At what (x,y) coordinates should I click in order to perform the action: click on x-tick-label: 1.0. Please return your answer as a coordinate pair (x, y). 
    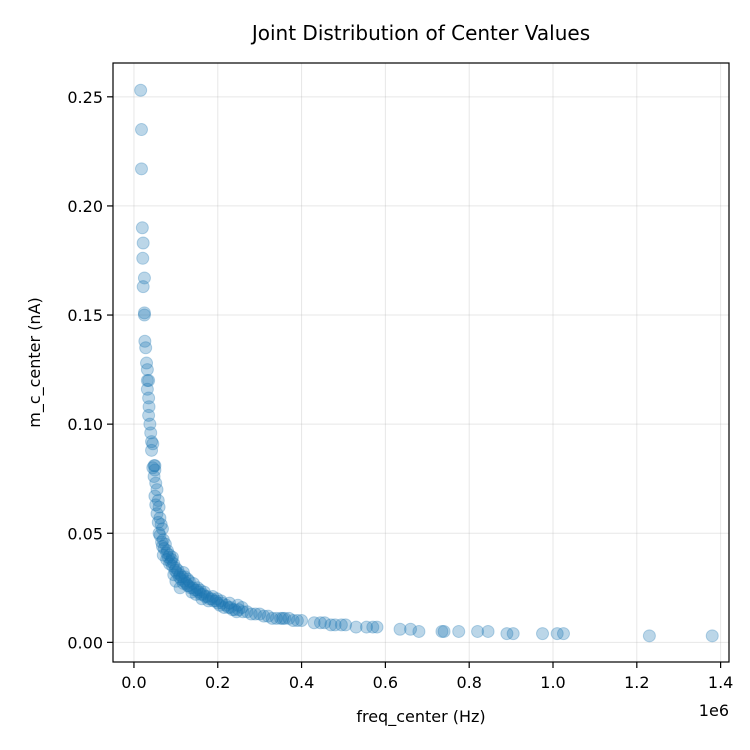
    Looking at the image, I should click on (552, 682).